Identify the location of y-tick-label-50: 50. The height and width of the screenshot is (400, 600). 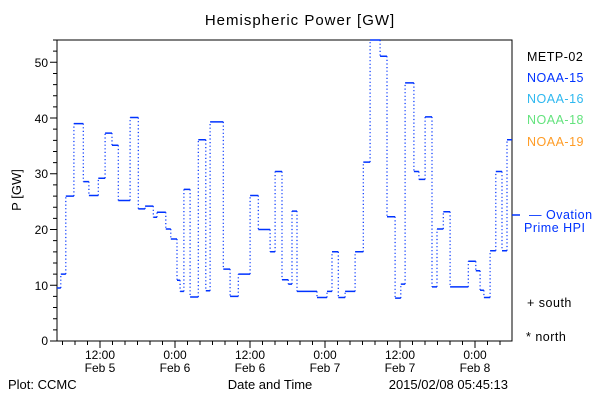
(41, 63).